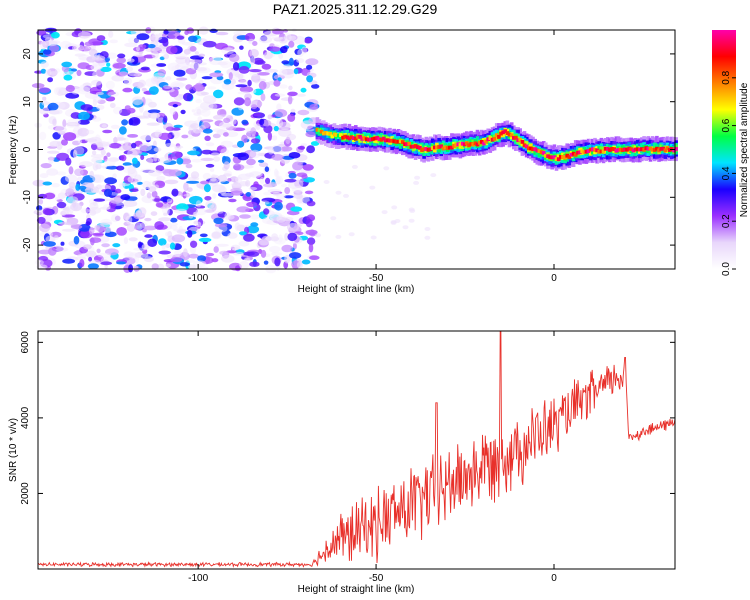 The height and width of the screenshot is (600, 750). Describe the element at coordinates (355, 9) in the screenshot. I see `figure-title: PAZ1.2025.311.12.29.G29` at that location.